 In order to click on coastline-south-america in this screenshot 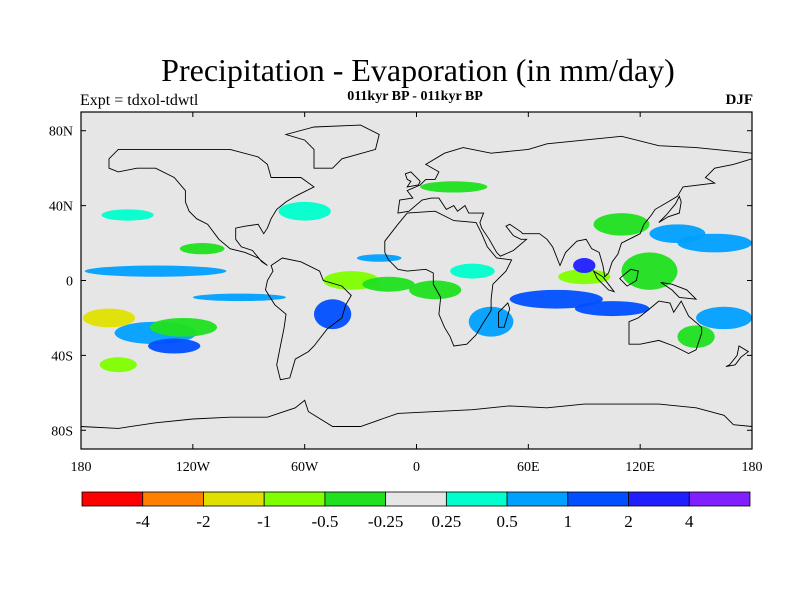, I will do `click(308, 319)`.